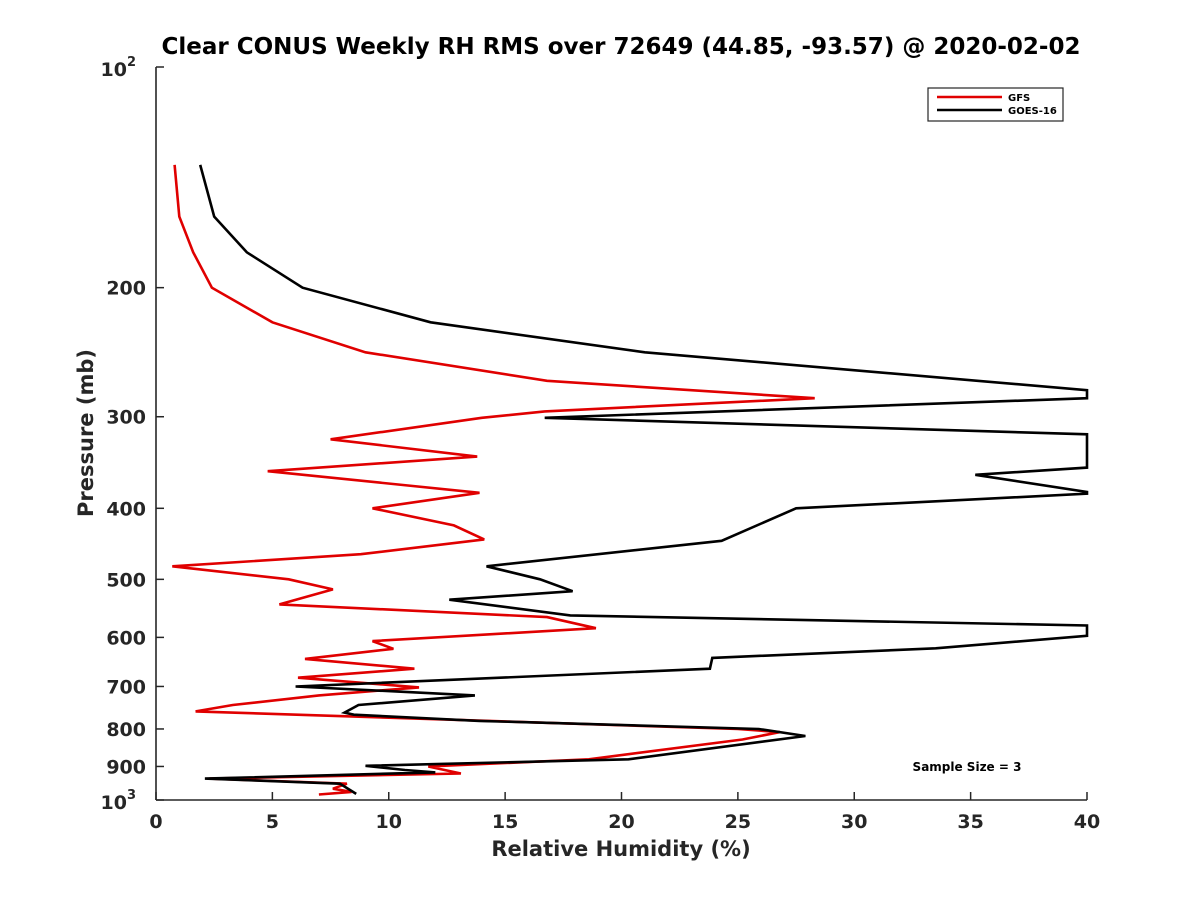 Image resolution: width=1200 pixels, height=900 pixels. What do you see at coordinates (126, 580) in the screenshot?
I see `y-tick-label: 500` at bounding box center [126, 580].